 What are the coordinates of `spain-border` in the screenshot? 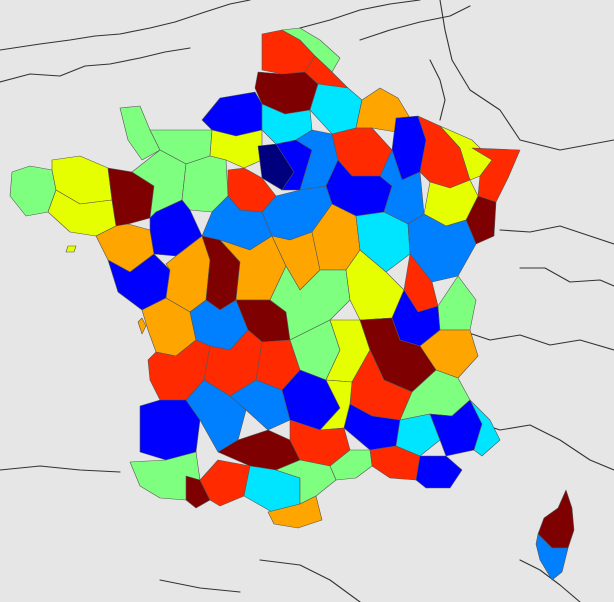 It's located at (180, 533).